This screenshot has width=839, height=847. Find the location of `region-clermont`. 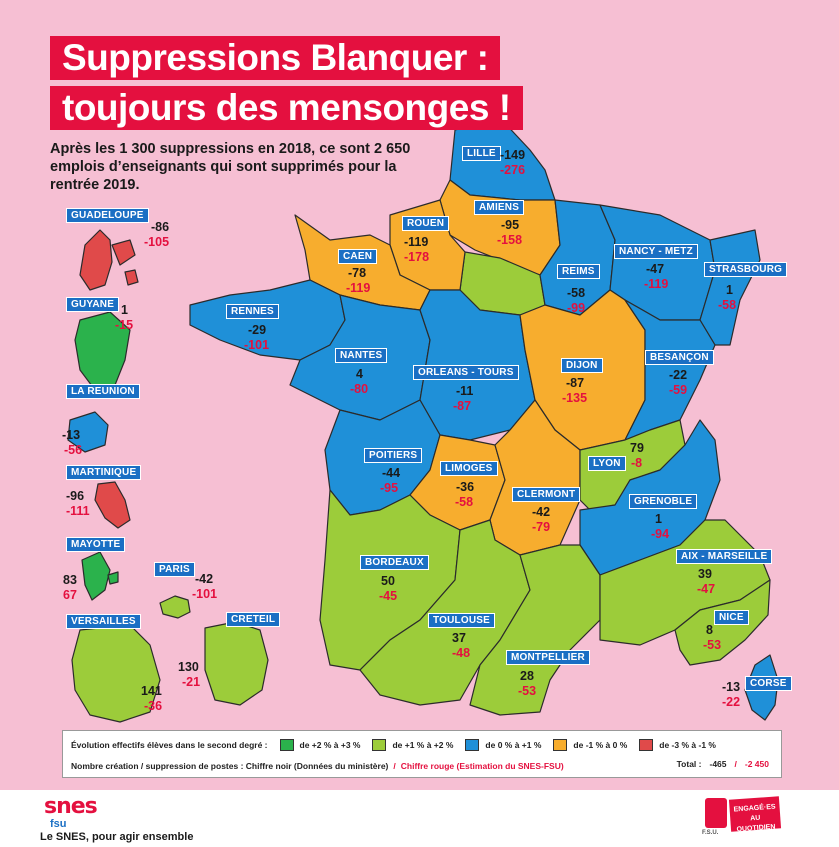

region-clermont is located at coordinates (535, 477).